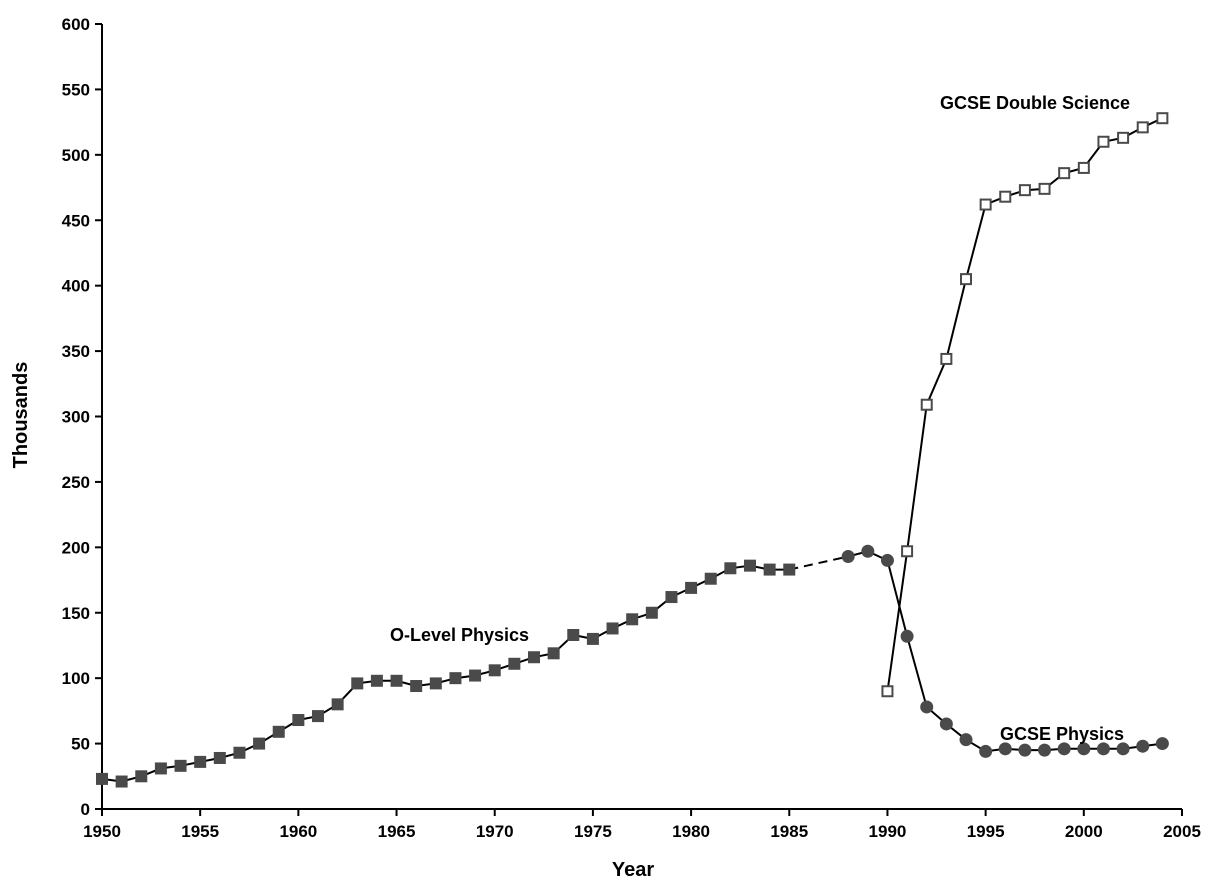  I want to click on x-tick-label: 1980, so click(691, 831).